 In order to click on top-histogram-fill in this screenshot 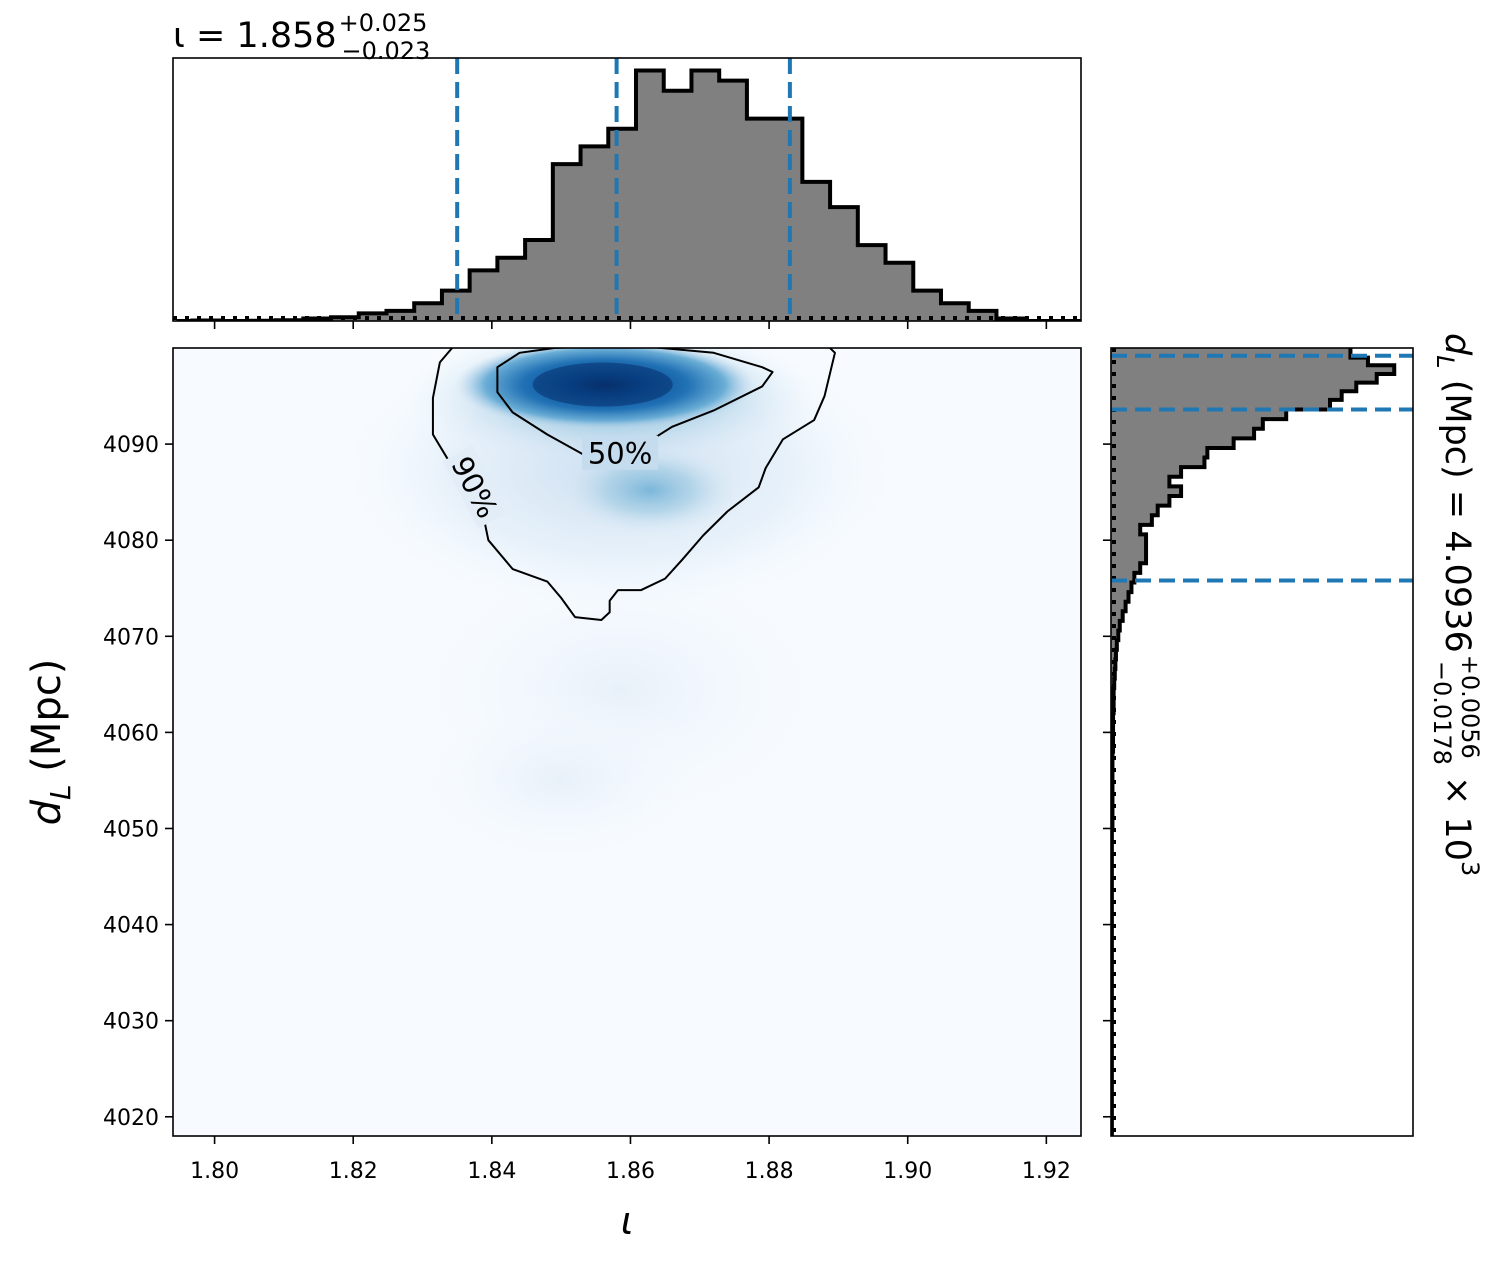, I will do `click(628, 195)`.